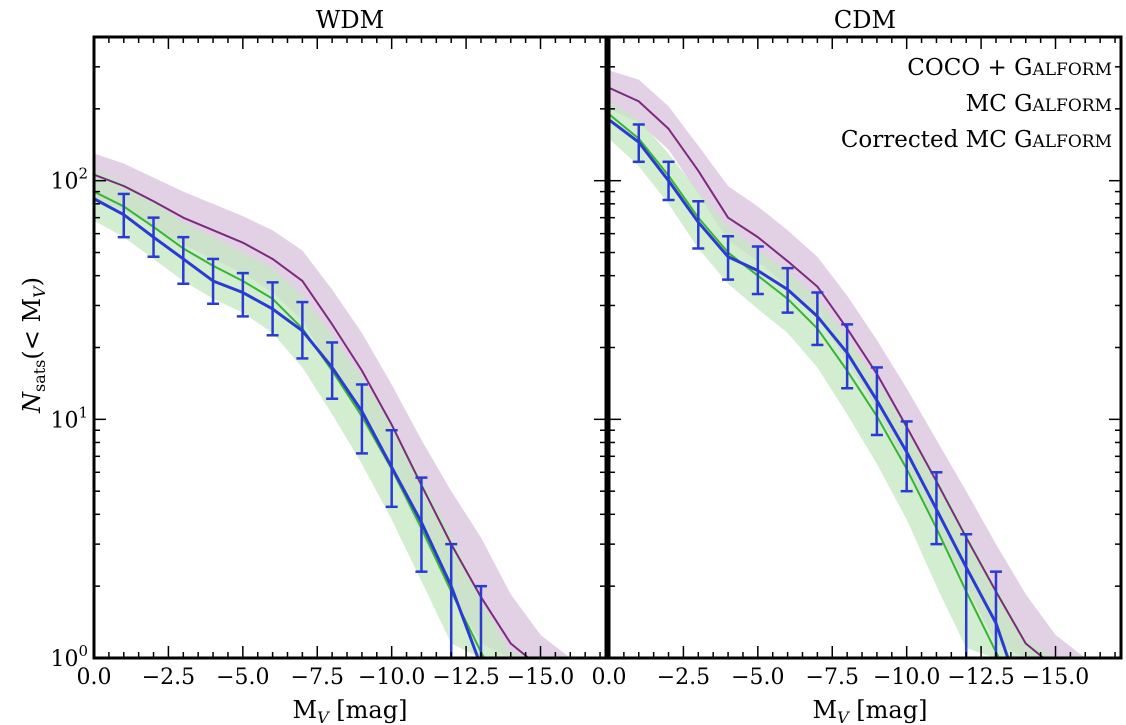 The width and height of the screenshot is (1126, 725). What do you see at coordinates (69, 180) in the screenshot?
I see `y-tick-label: 10²` at bounding box center [69, 180].